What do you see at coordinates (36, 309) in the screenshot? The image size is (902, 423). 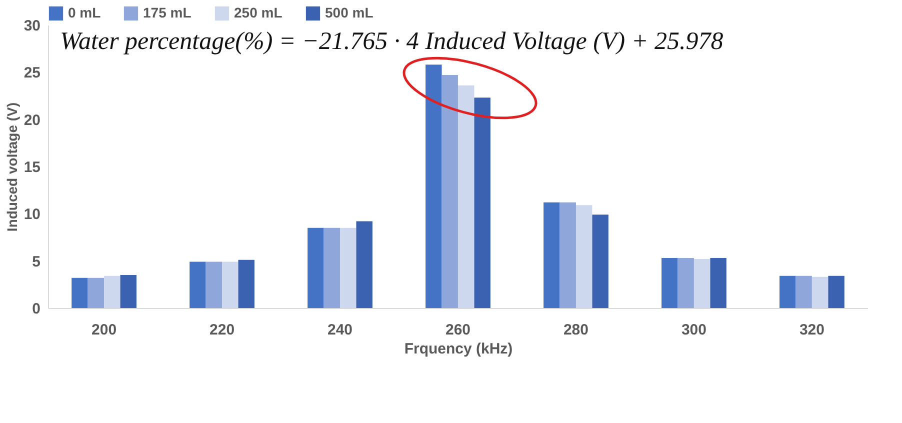 I see `y-tick-label: 0` at bounding box center [36, 309].